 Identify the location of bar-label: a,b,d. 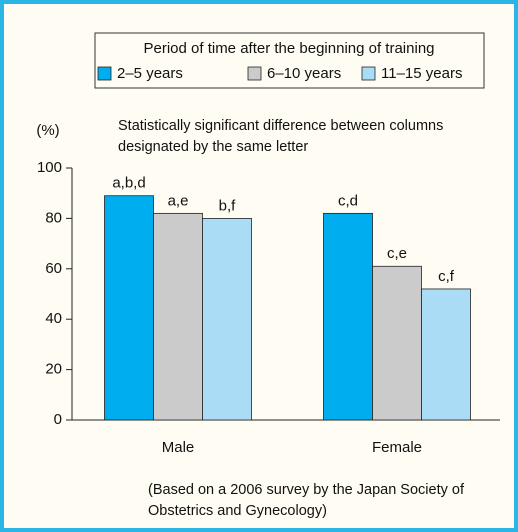
(128, 183).